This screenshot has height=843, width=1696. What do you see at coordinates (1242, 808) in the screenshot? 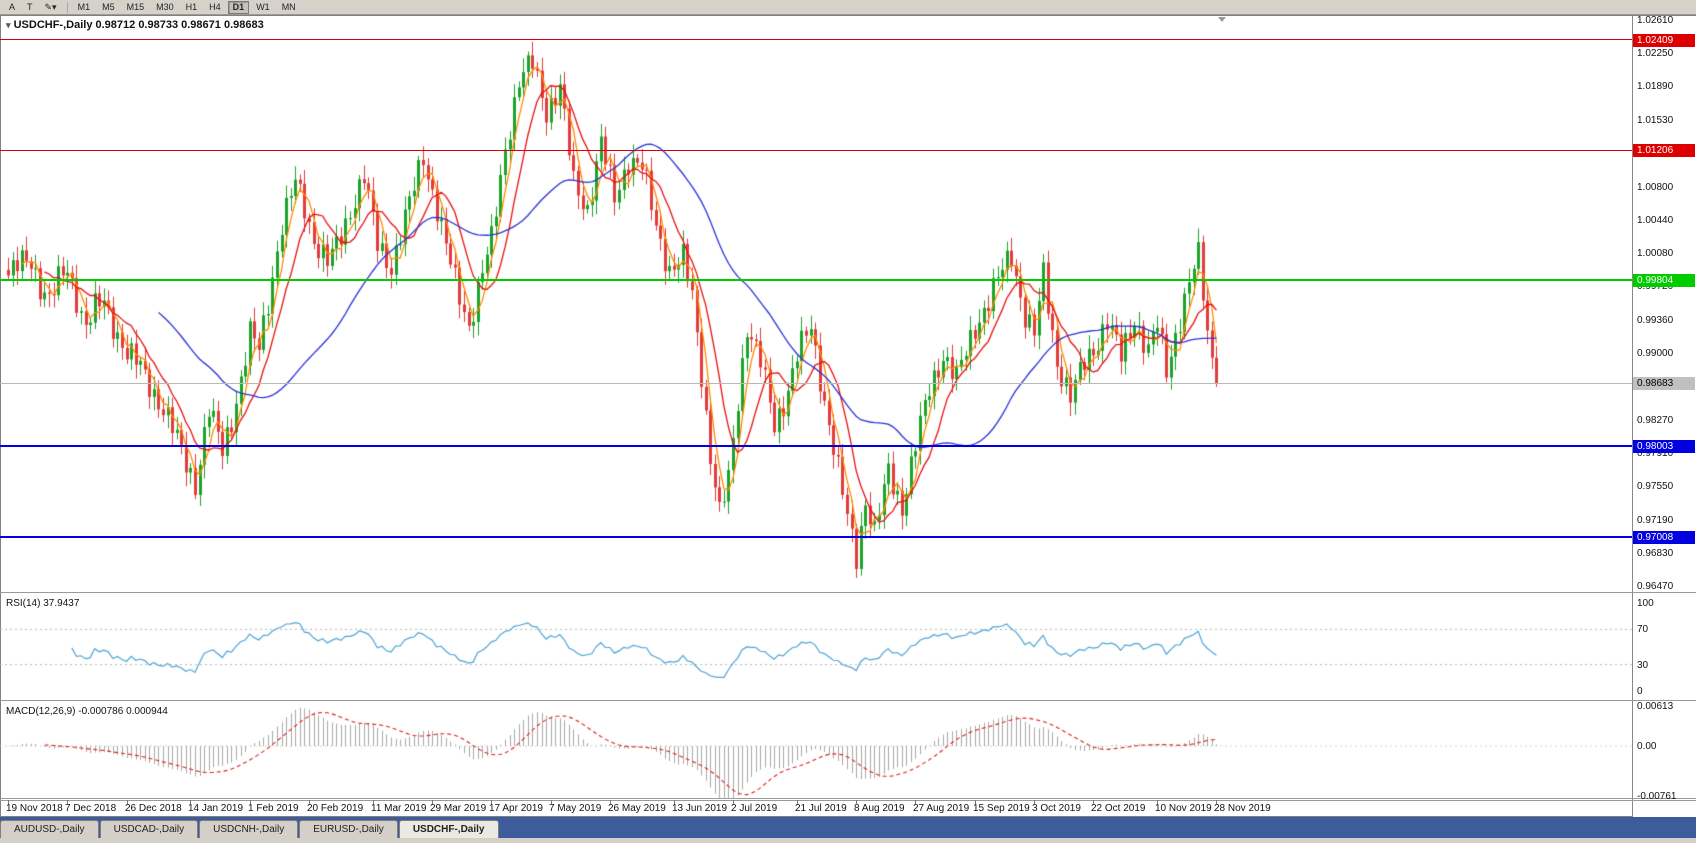
I see `date-axis-label: 28 Nov 2019` at bounding box center [1242, 808].